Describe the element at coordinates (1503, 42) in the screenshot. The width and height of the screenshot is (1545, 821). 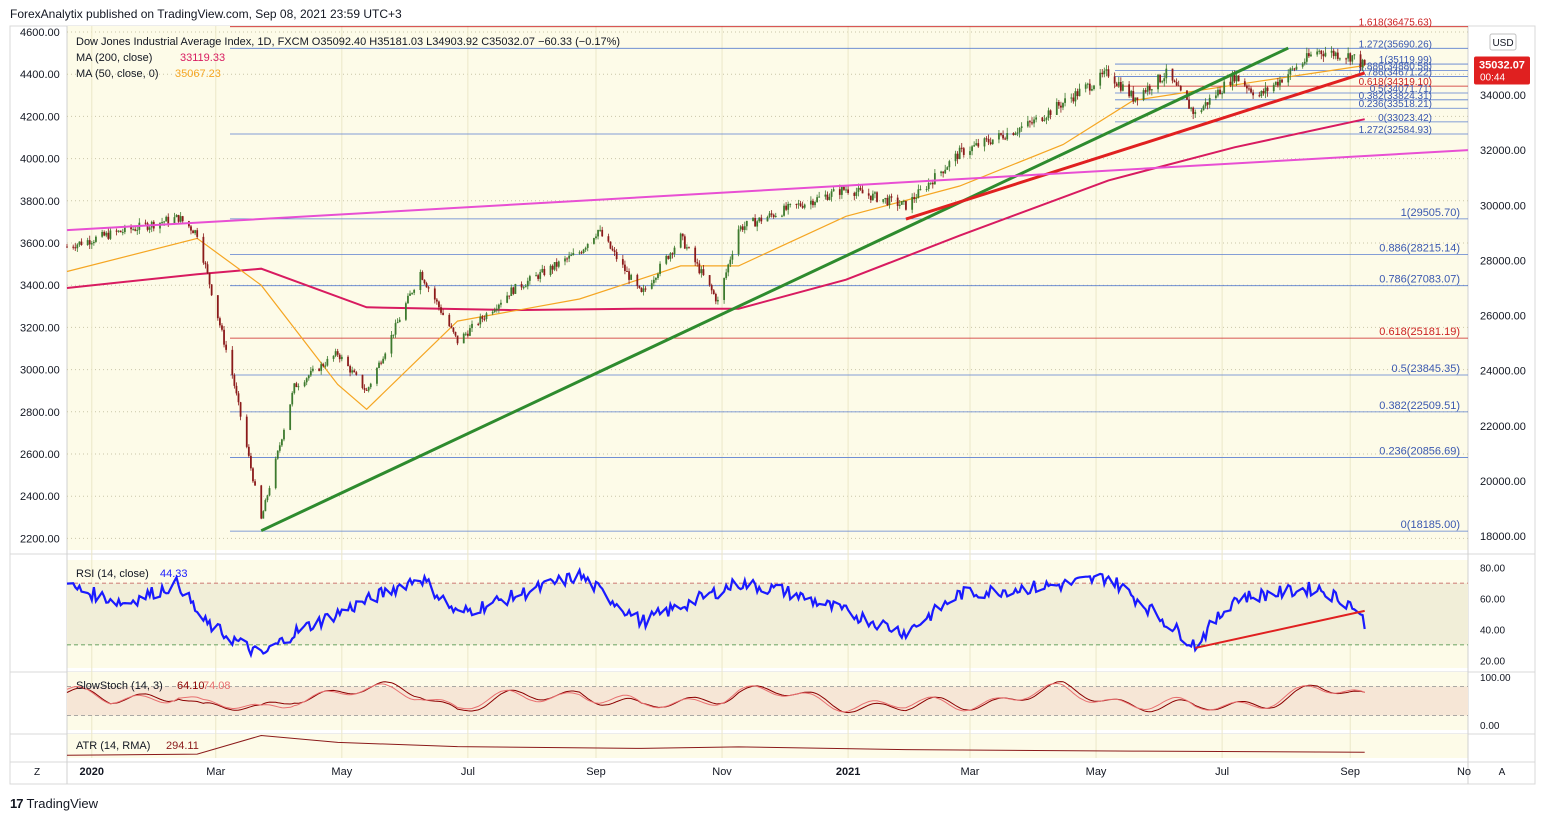
I see `currency-badge` at that location.